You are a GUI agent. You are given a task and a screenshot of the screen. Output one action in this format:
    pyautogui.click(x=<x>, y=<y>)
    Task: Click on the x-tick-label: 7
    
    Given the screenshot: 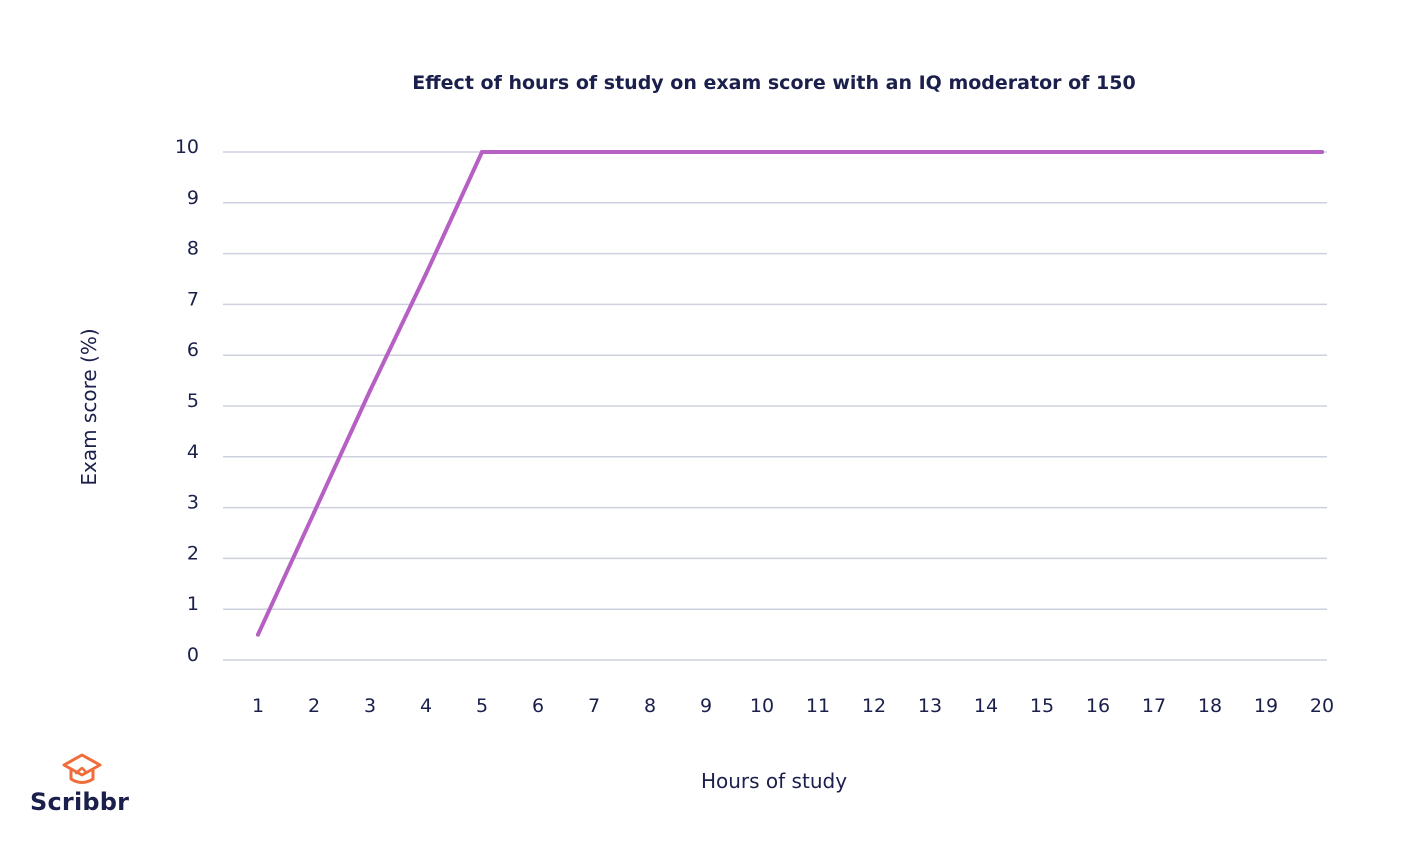 What is the action you would take?
    pyautogui.click(x=594, y=706)
    